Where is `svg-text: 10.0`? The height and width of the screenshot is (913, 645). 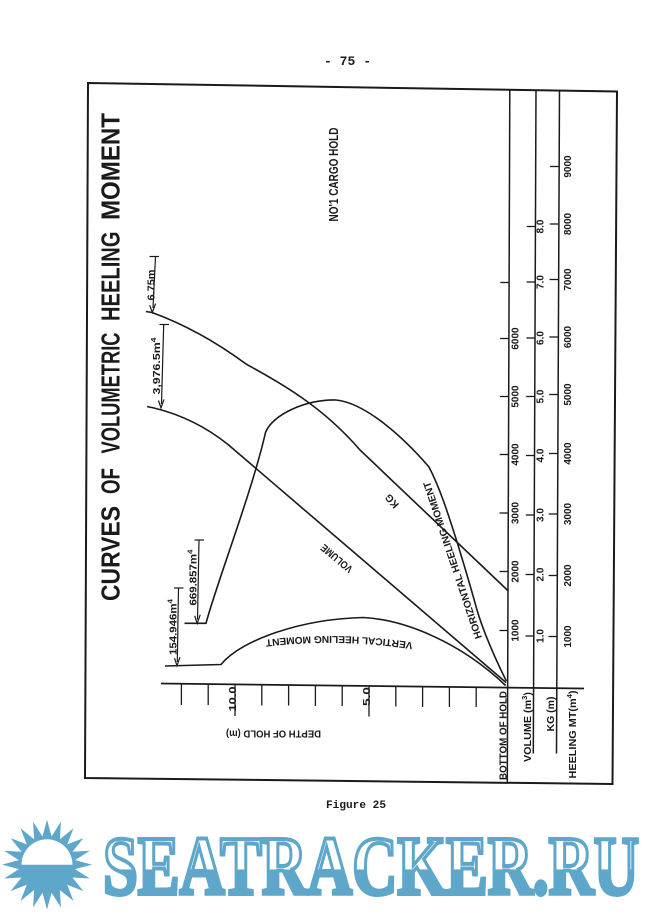
svg-text: 10.0 is located at coordinates (233, 699).